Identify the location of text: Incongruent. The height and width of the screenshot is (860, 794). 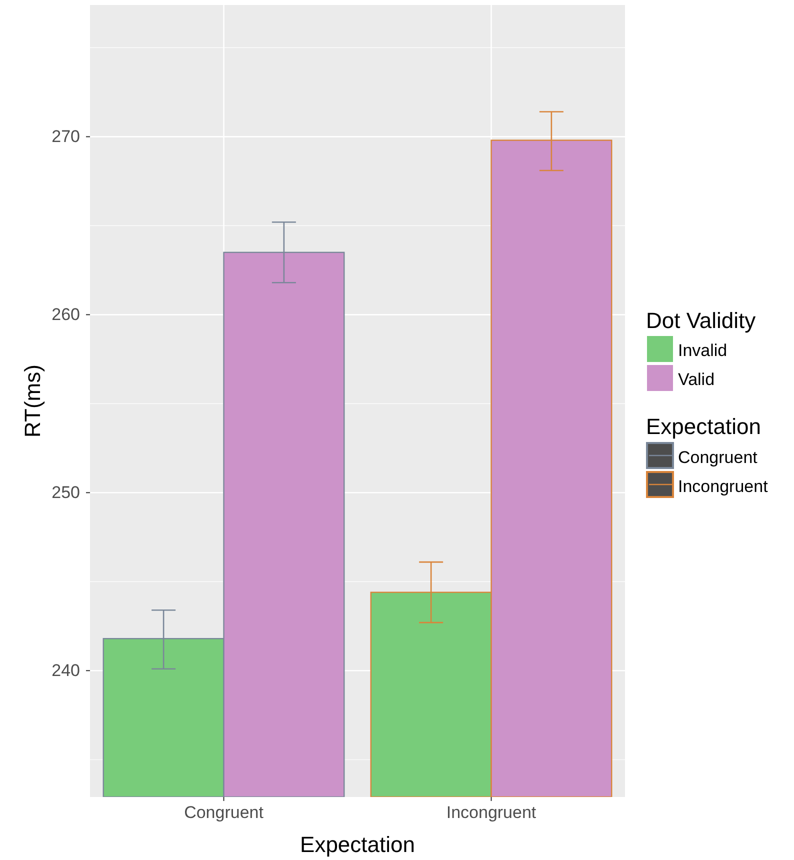
(723, 486).